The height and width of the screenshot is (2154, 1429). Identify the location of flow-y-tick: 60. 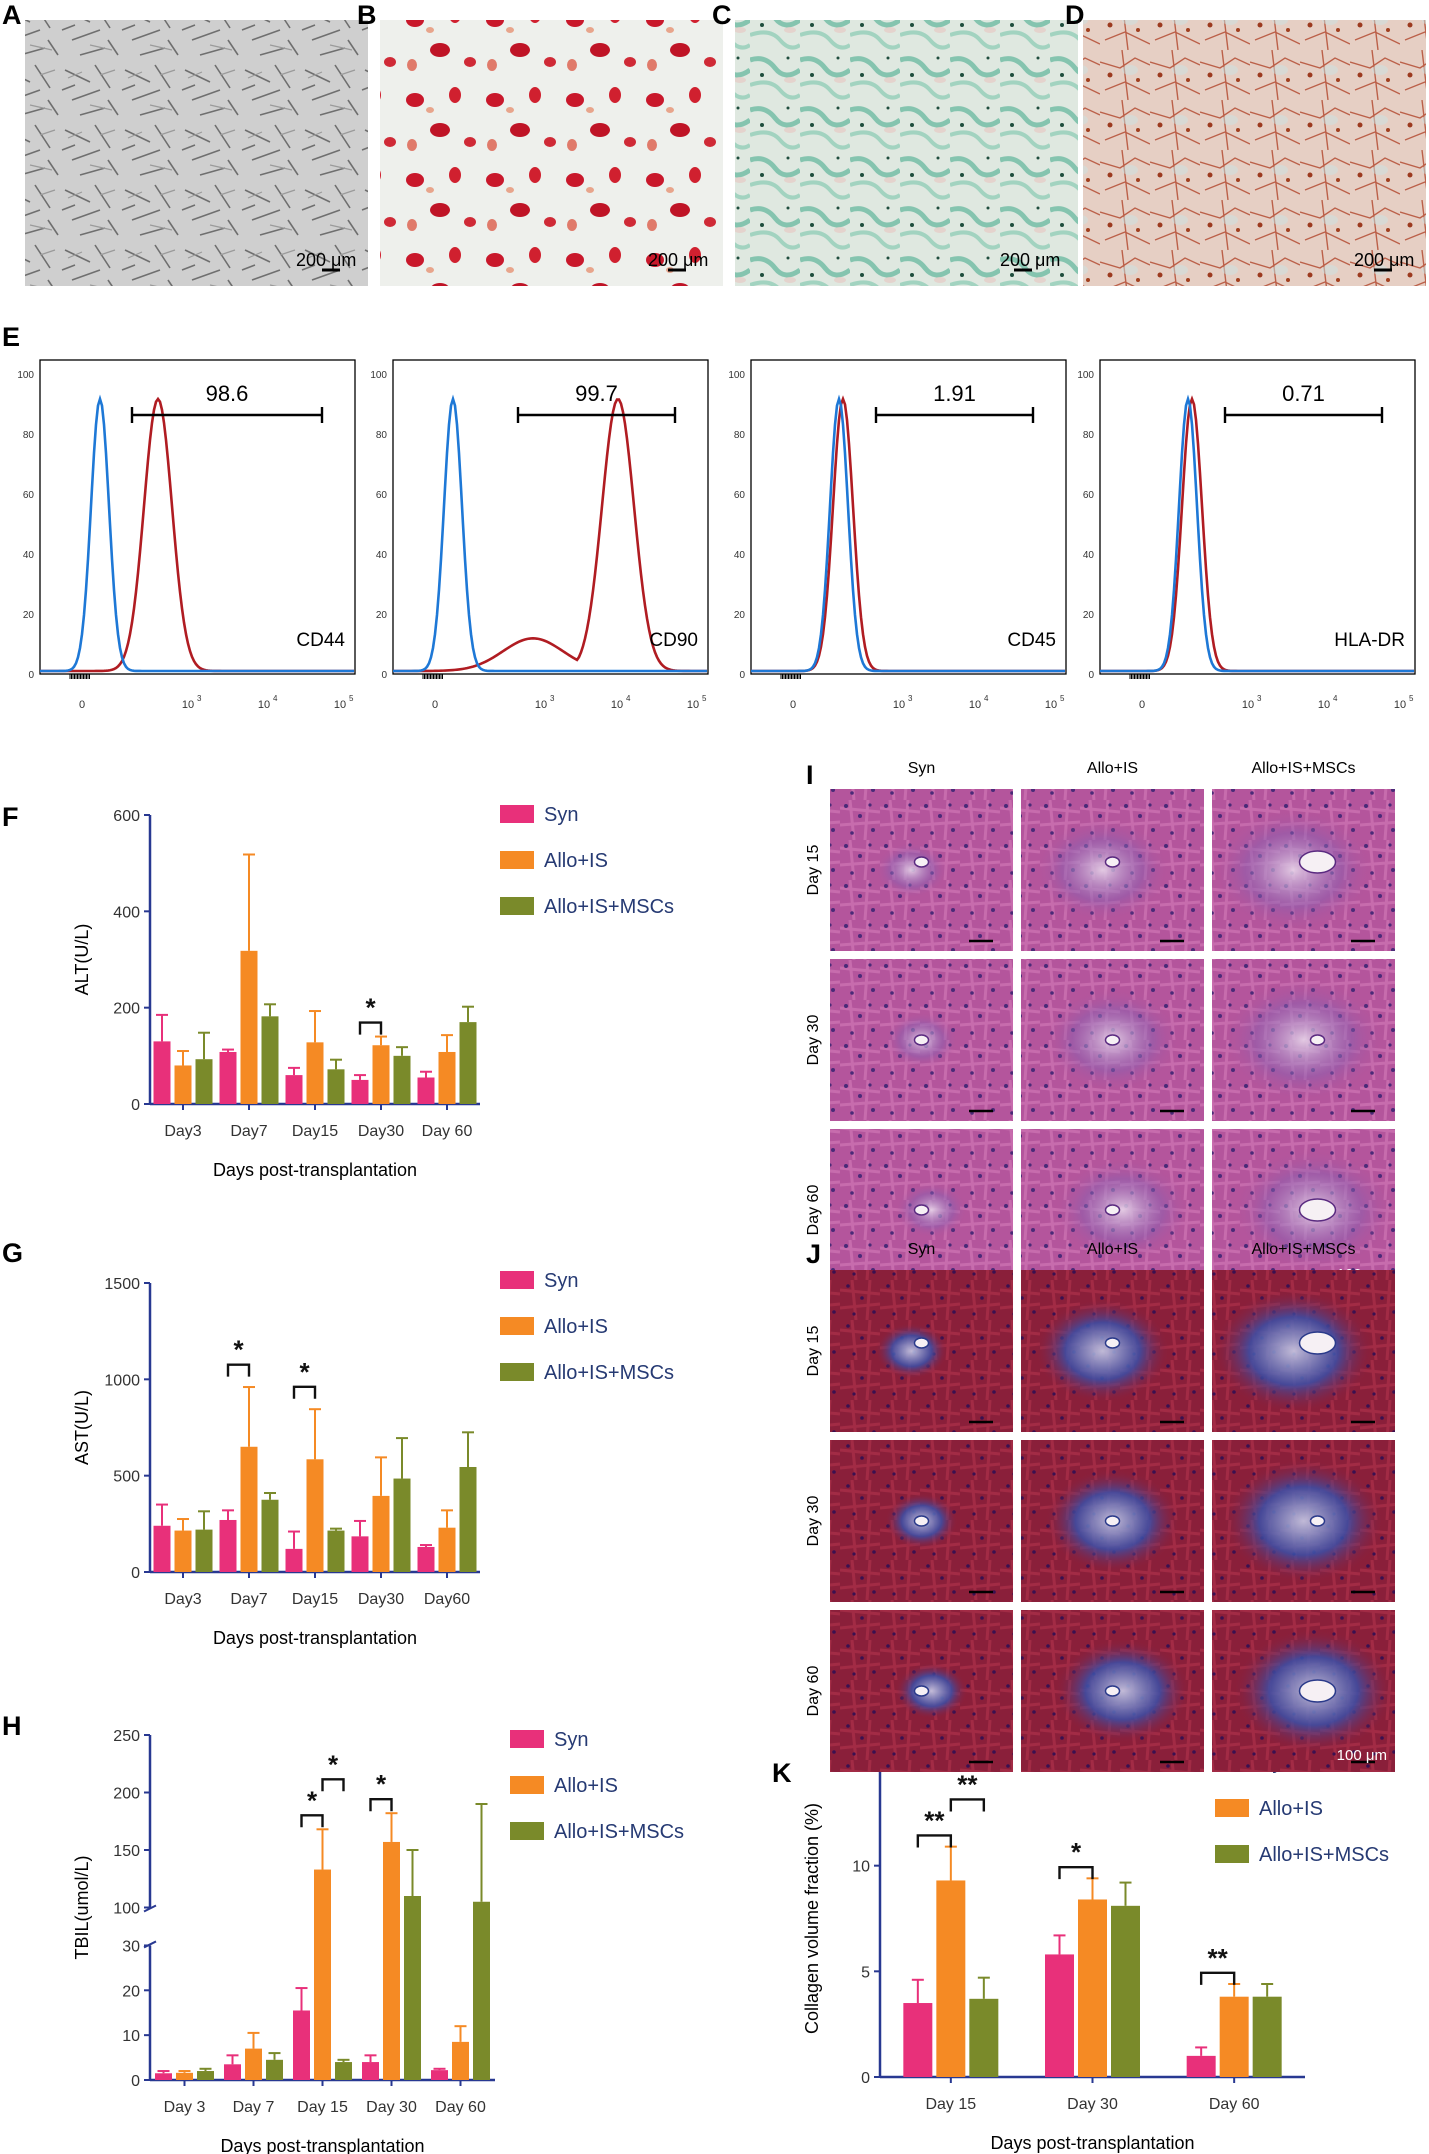
(1089, 495).